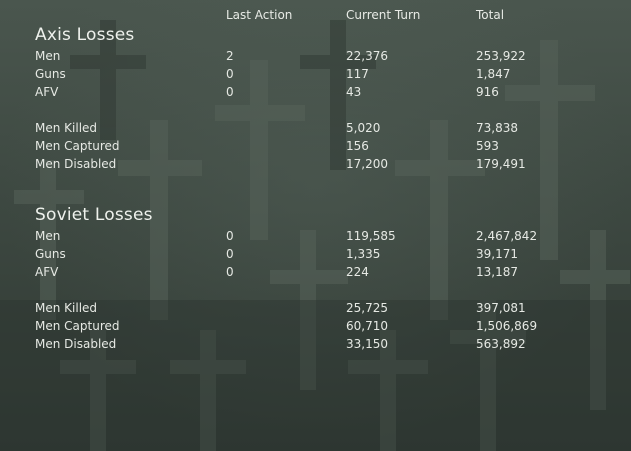 The image size is (631, 451). Describe the element at coordinates (501, 164) in the screenshot. I see `total-value: 179,491` at that location.